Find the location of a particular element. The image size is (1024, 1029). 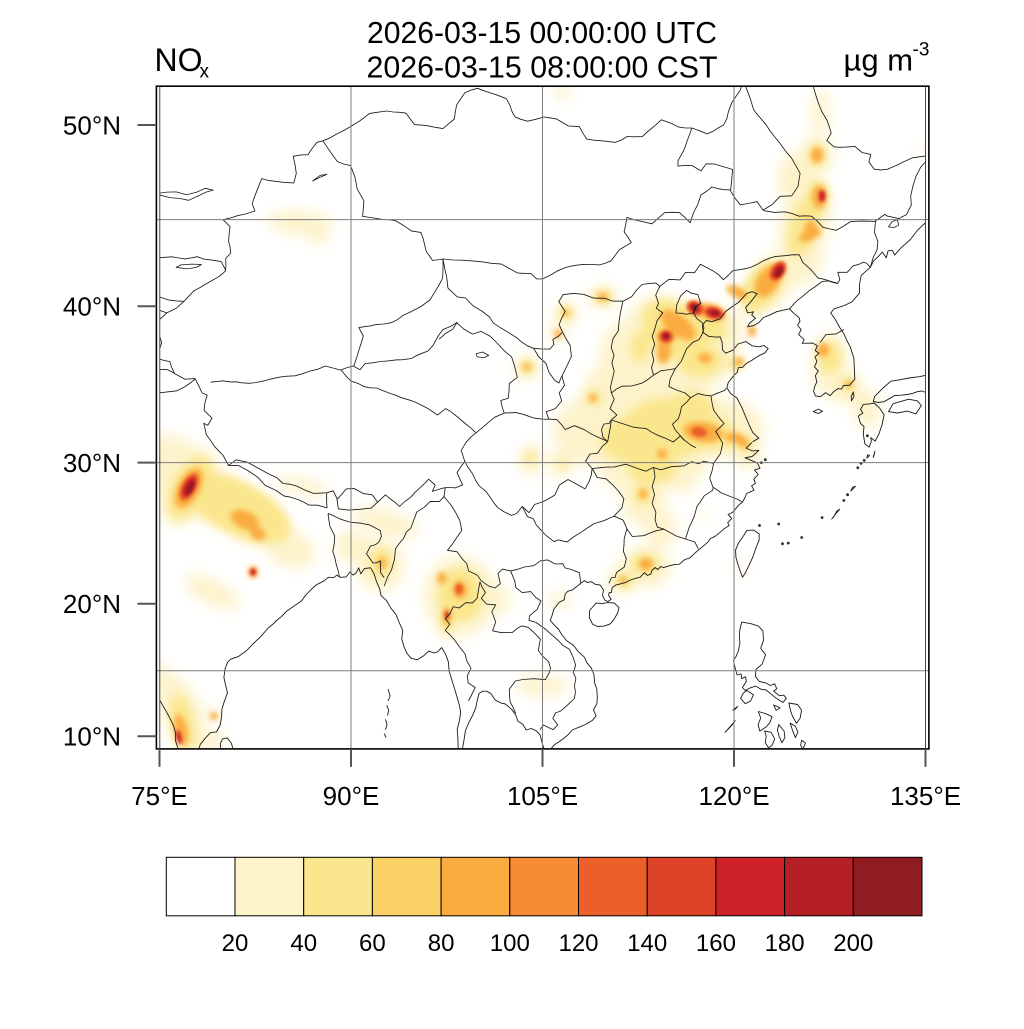

svg-text: 140 is located at coordinates (647, 943).